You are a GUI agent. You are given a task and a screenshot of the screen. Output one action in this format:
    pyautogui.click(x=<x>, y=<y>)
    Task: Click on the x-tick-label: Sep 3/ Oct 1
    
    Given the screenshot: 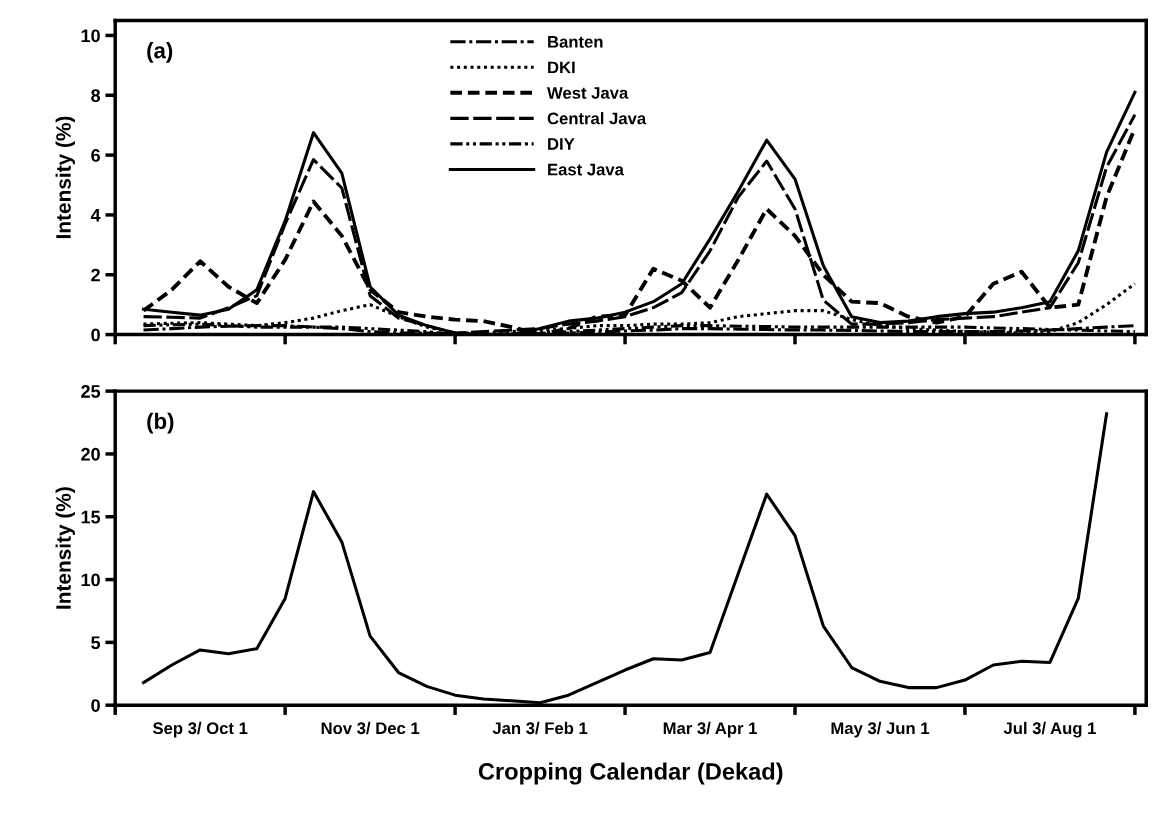 What is the action you would take?
    pyautogui.click(x=200, y=729)
    